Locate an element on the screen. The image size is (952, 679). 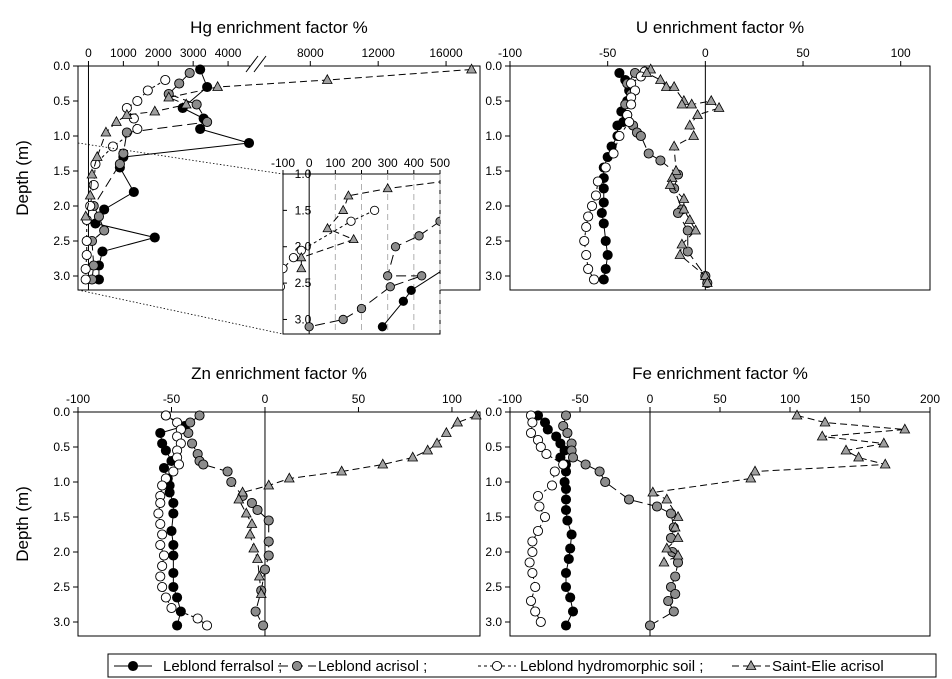
y-tick-label: 2.0 is located at coordinates (61, 552).